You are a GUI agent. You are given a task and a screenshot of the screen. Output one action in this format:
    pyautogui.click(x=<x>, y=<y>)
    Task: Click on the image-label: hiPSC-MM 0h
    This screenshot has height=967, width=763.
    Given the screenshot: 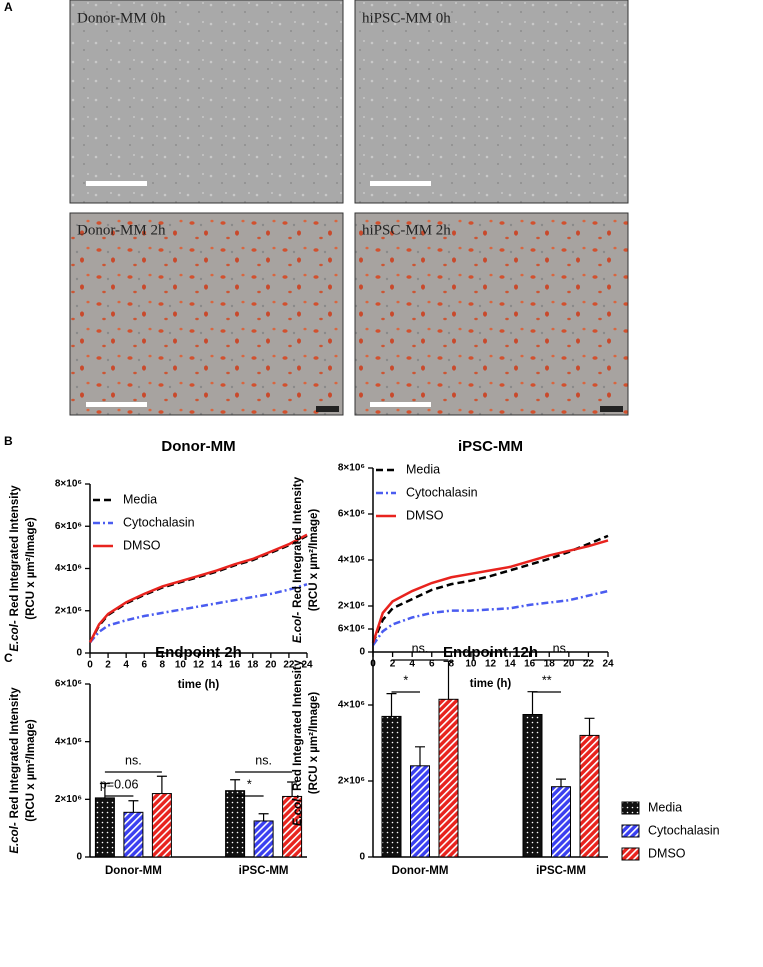 What is the action you would take?
    pyautogui.click(x=406, y=18)
    